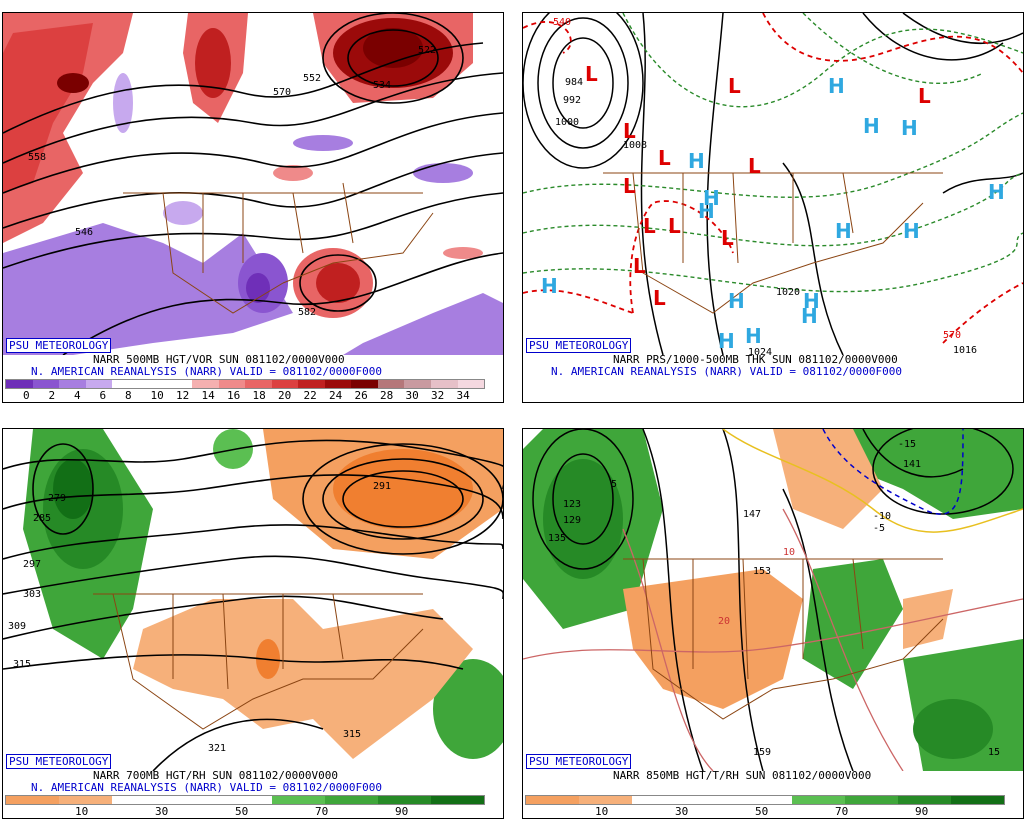 The width and height of the screenshot is (1024, 819). I want to click on contour-label: 582, so click(307, 312).